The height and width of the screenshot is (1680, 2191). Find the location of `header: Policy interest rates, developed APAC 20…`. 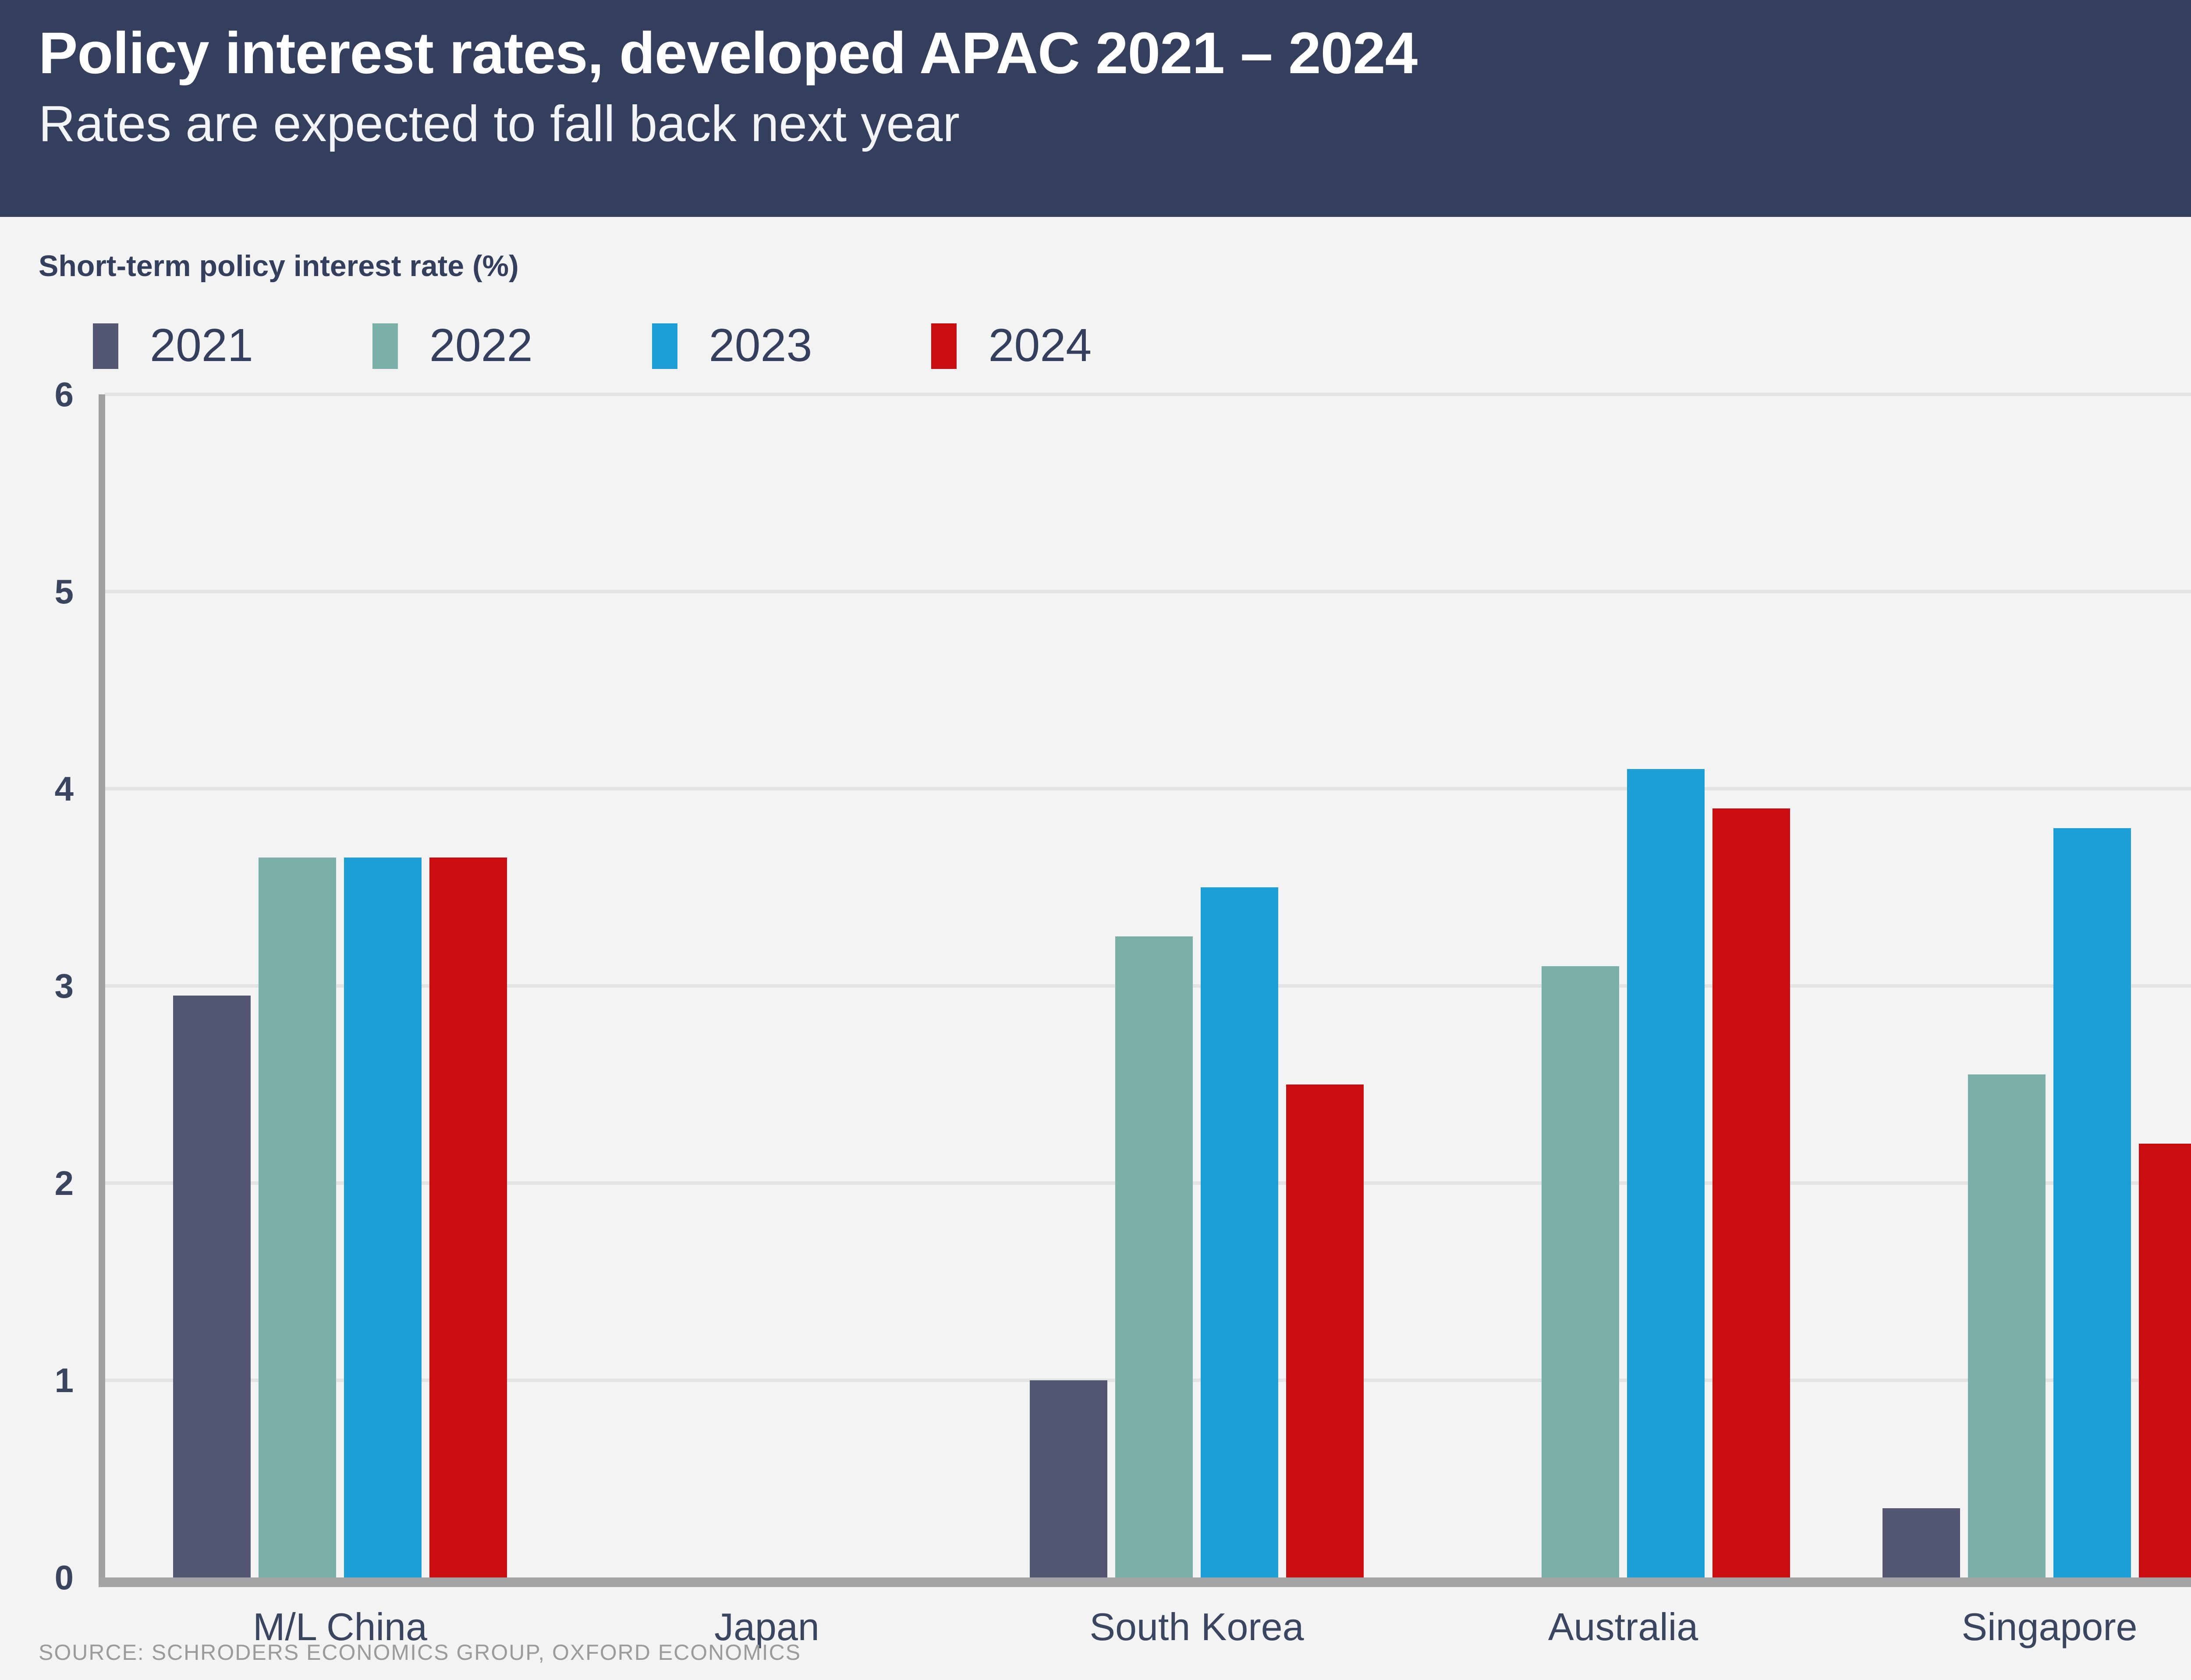

header: Policy interest rates, developed APAC 20… is located at coordinates (1095, 108).